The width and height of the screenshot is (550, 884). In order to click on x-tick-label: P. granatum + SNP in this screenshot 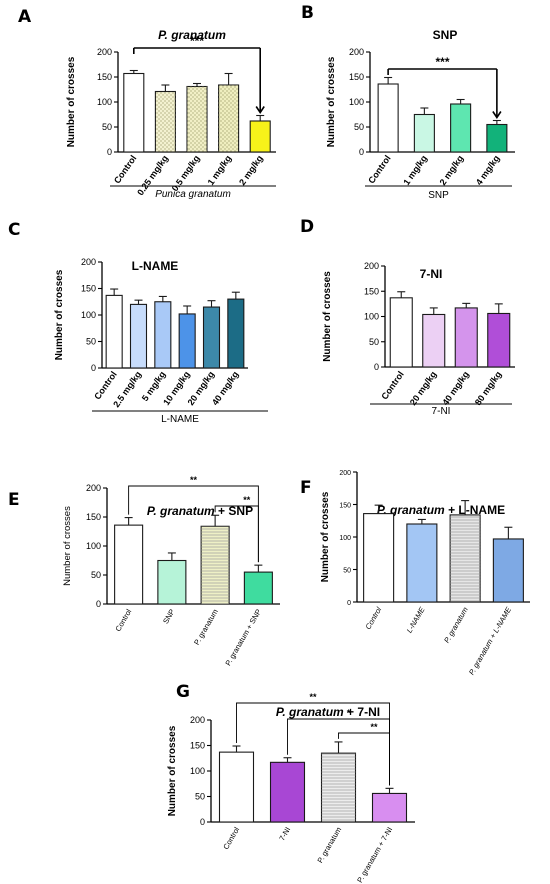, I will do `click(243, 638)`.